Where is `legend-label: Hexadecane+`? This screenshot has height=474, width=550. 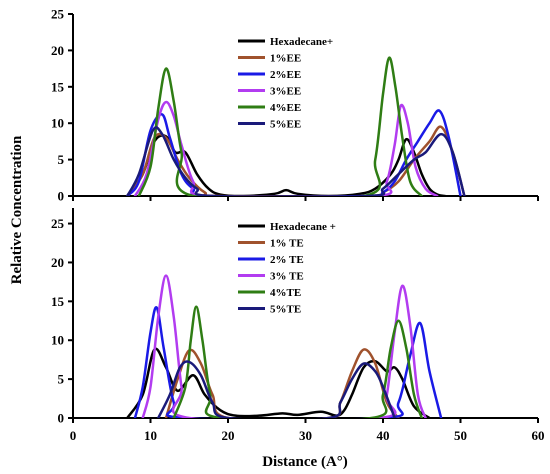 legend-label: Hexadecane+ is located at coordinates (301, 42).